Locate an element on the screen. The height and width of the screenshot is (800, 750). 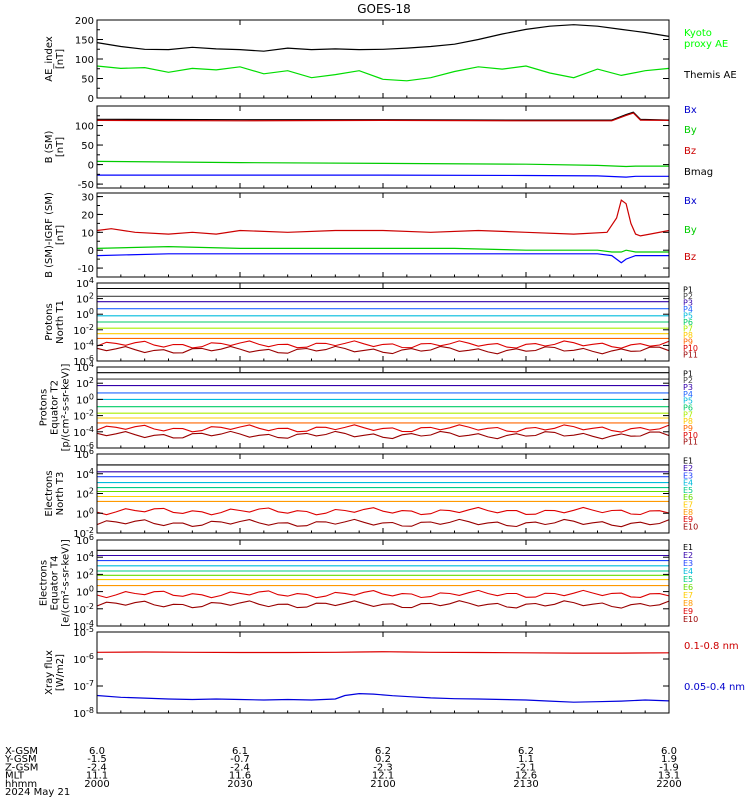
x-row-value: 13.1 is located at coordinates (669, 776).